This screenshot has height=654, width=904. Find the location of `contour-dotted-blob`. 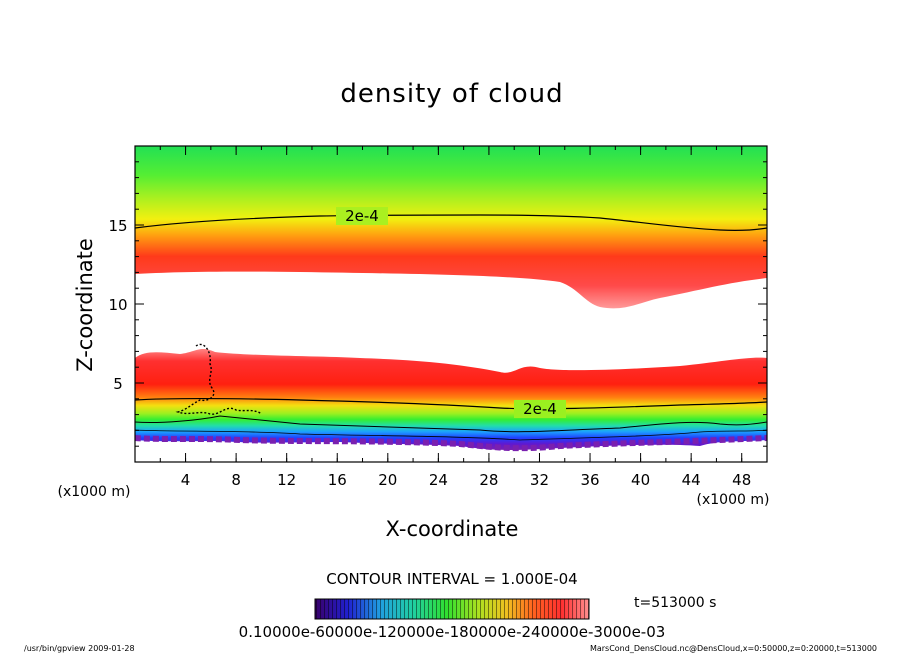

contour-dotted-blob is located at coordinates (219, 379).